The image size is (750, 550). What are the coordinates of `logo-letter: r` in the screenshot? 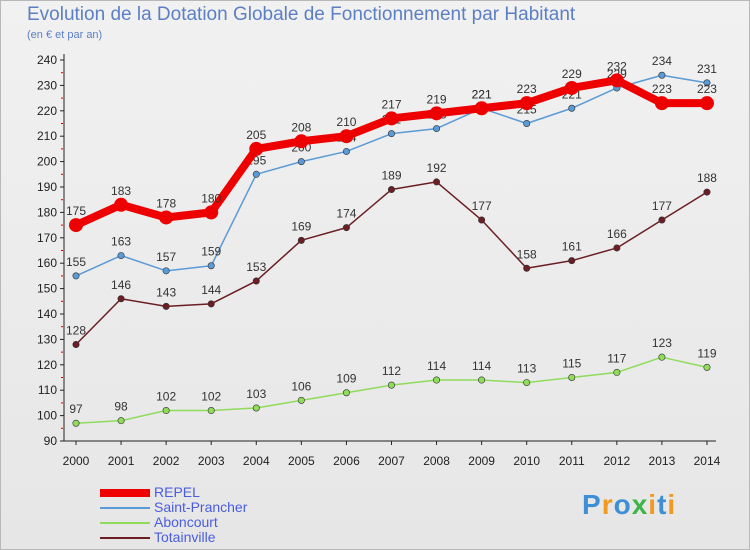 It's located at (607, 504).